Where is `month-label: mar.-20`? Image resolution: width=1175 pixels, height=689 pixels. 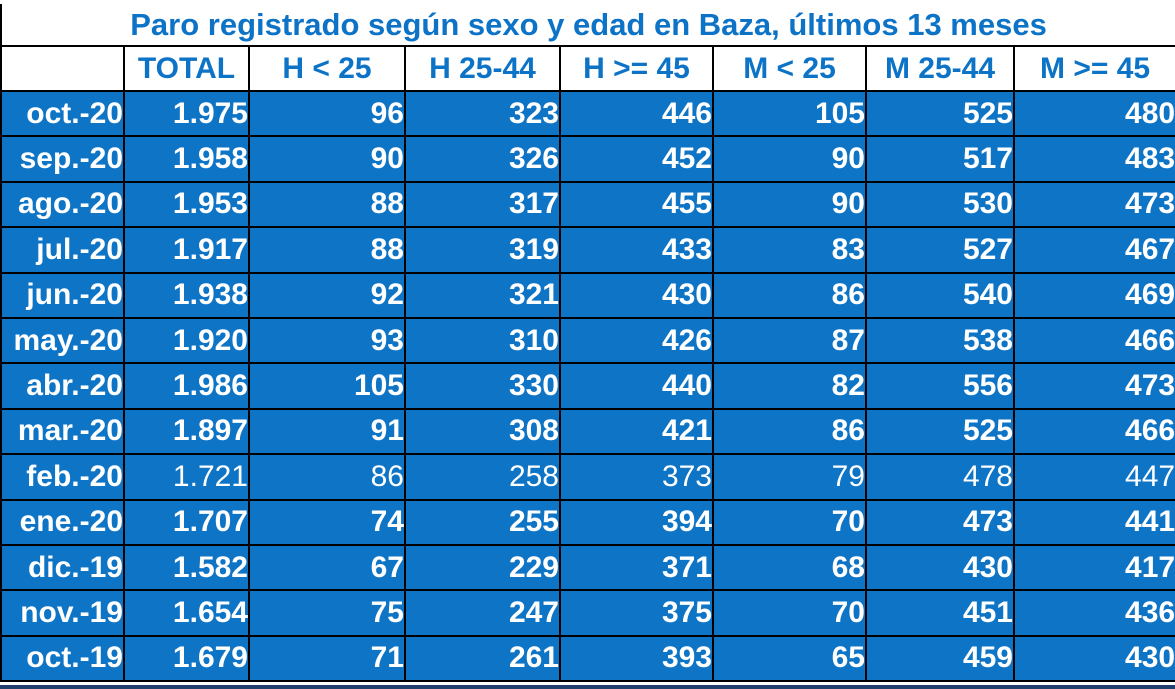 month-label: mar.-20 is located at coordinates (62, 431).